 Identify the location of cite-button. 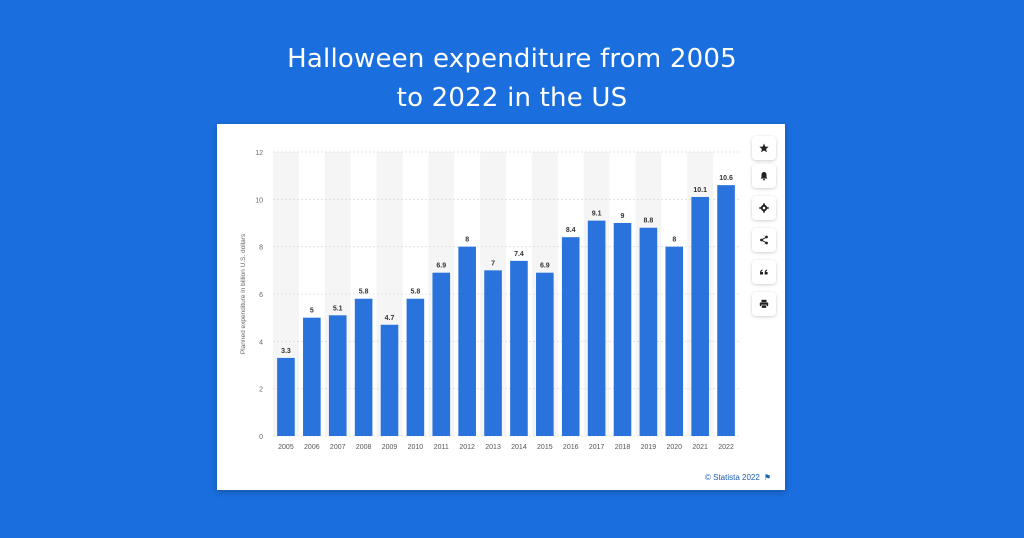
(764, 272).